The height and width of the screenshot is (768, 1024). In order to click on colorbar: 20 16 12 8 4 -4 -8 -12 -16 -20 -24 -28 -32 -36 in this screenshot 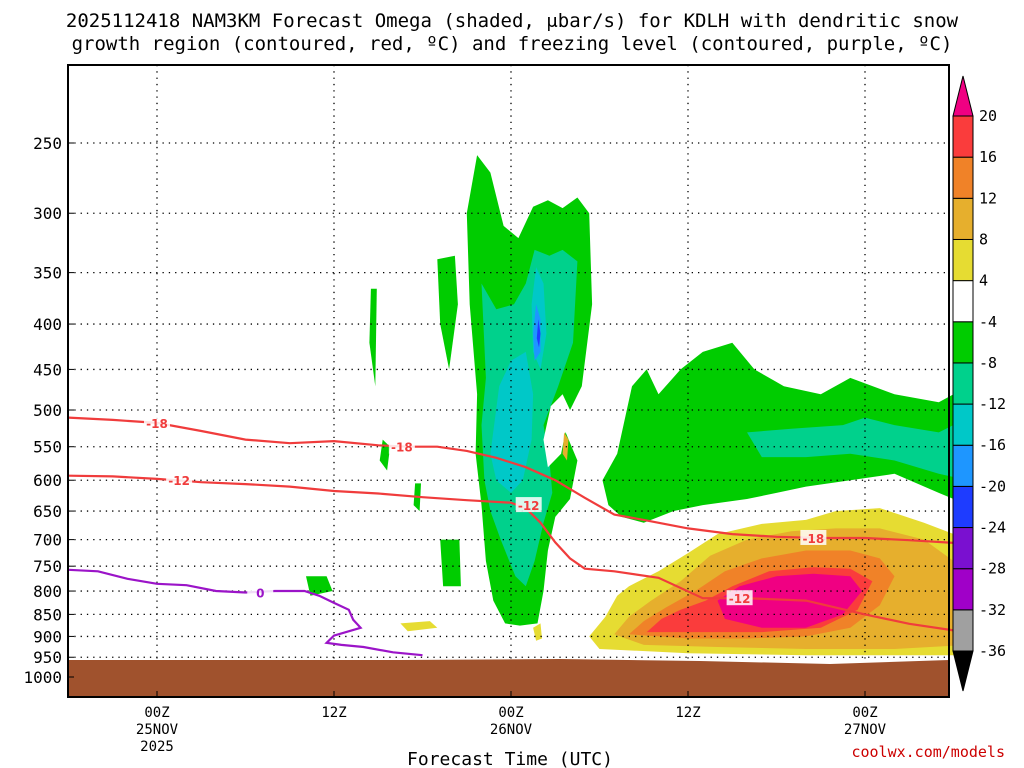, I will do `click(979, 383)`.